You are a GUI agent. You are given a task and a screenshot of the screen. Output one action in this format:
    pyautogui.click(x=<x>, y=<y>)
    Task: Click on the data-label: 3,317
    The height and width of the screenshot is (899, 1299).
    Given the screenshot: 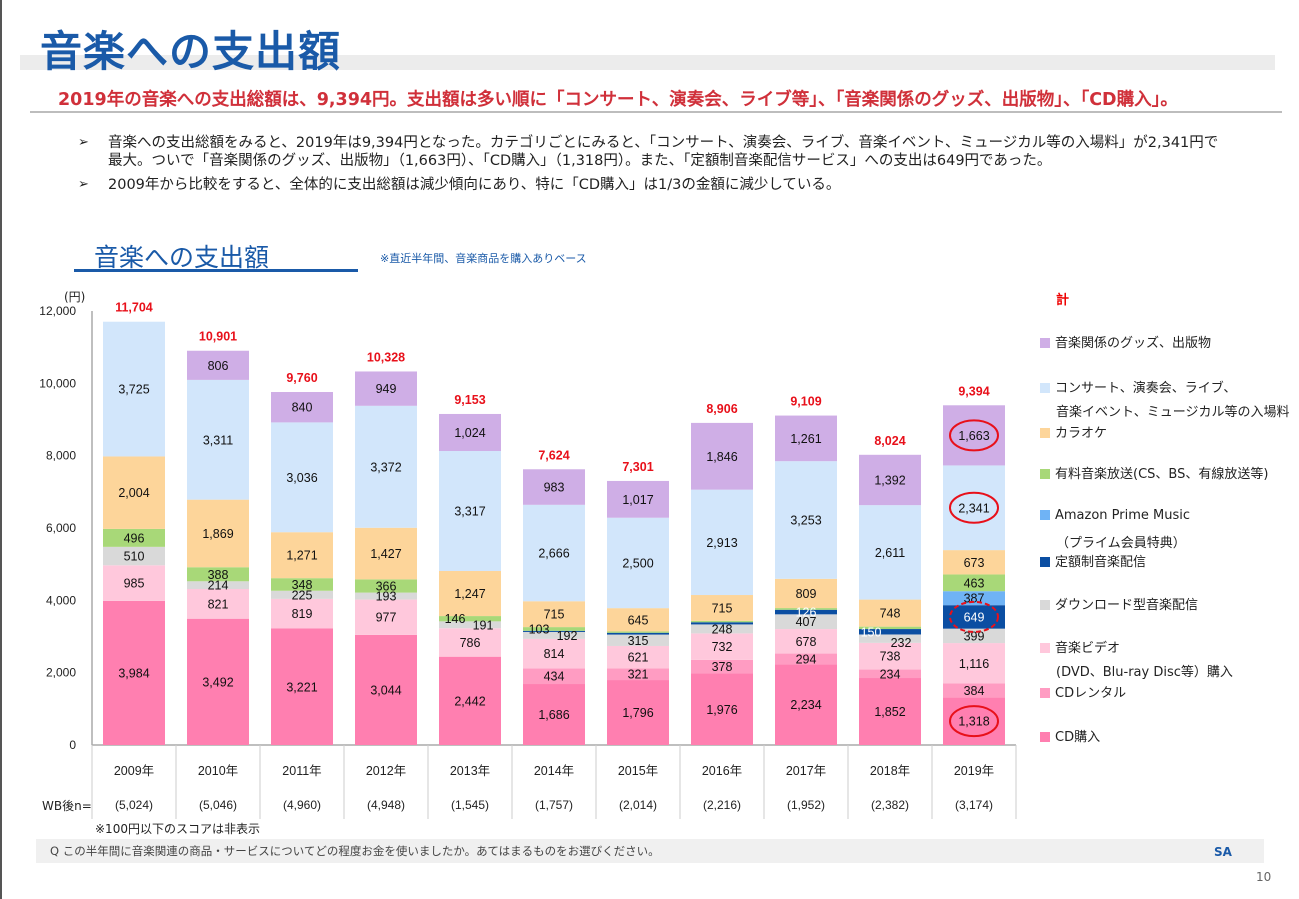 What is the action you would take?
    pyautogui.click(x=469, y=511)
    